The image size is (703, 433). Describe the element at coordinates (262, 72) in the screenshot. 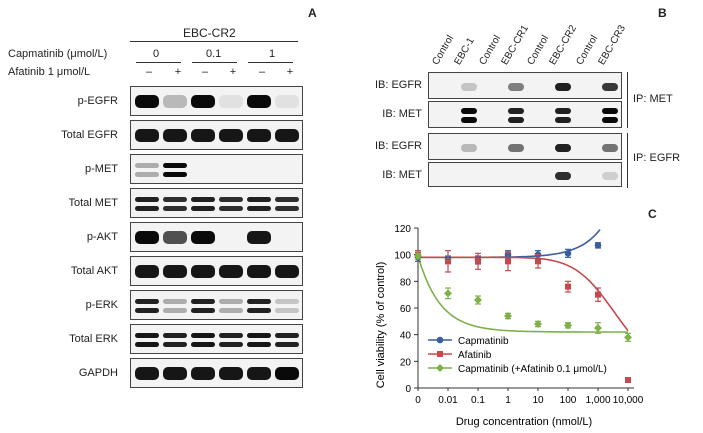

I see `afatinib-sign-4: –` at that location.